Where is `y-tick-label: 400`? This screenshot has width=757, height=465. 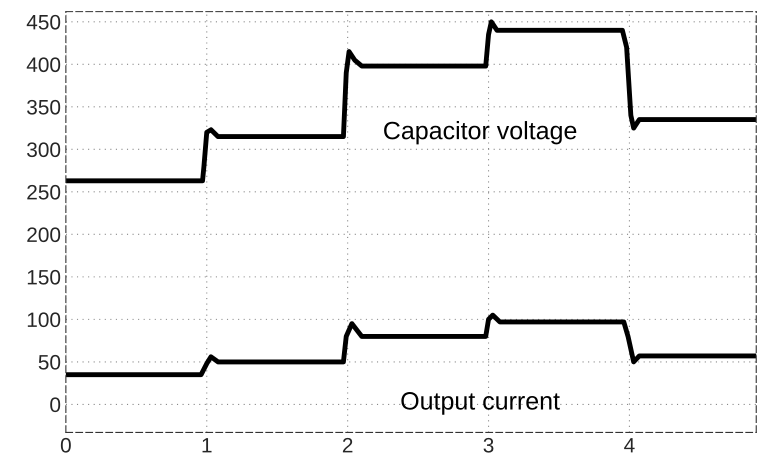 y-tick-label: 400 is located at coordinates (43, 64).